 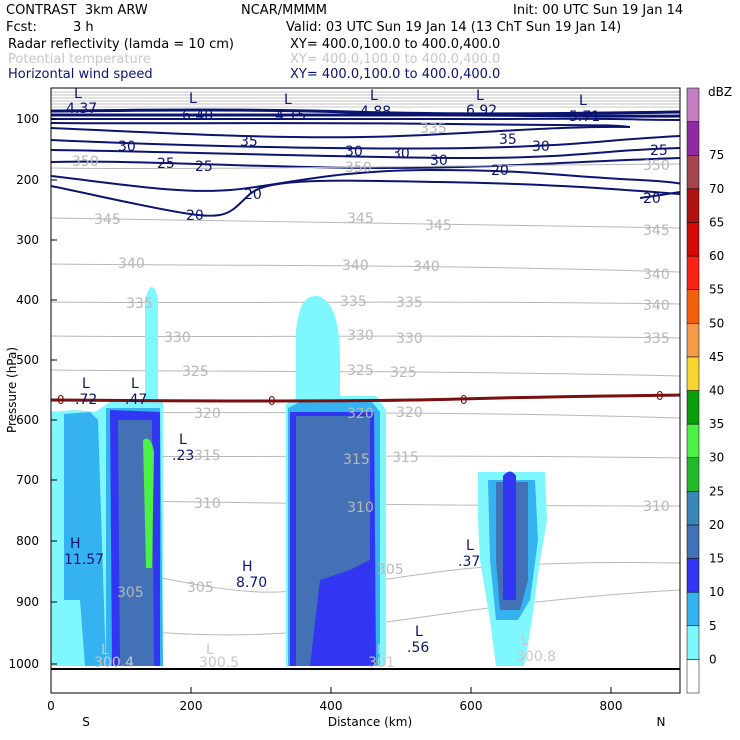 What do you see at coordinates (370, 722) in the screenshot?
I see `x-axis-label: Distance (km)` at bounding box center [370, 722].